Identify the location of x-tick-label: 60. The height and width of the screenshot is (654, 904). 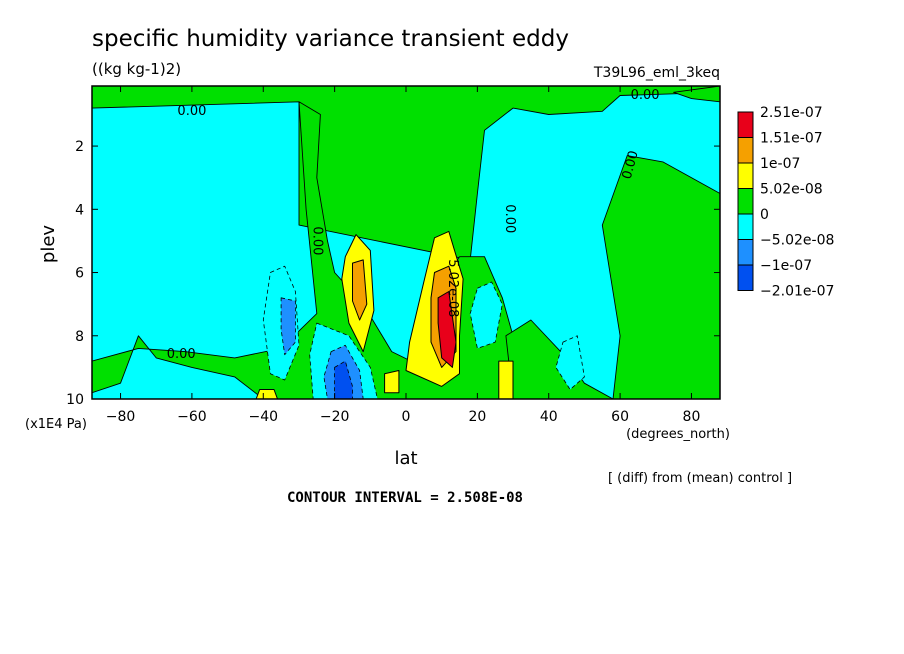
(620, 417).